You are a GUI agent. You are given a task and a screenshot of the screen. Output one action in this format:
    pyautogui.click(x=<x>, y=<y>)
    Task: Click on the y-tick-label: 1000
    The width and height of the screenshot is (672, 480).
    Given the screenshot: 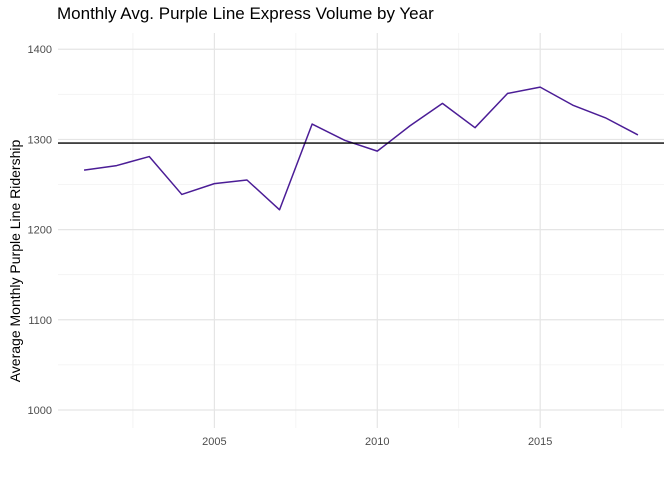 What is the action you would take?
    pyautogui.click(x=40, y=411)
    